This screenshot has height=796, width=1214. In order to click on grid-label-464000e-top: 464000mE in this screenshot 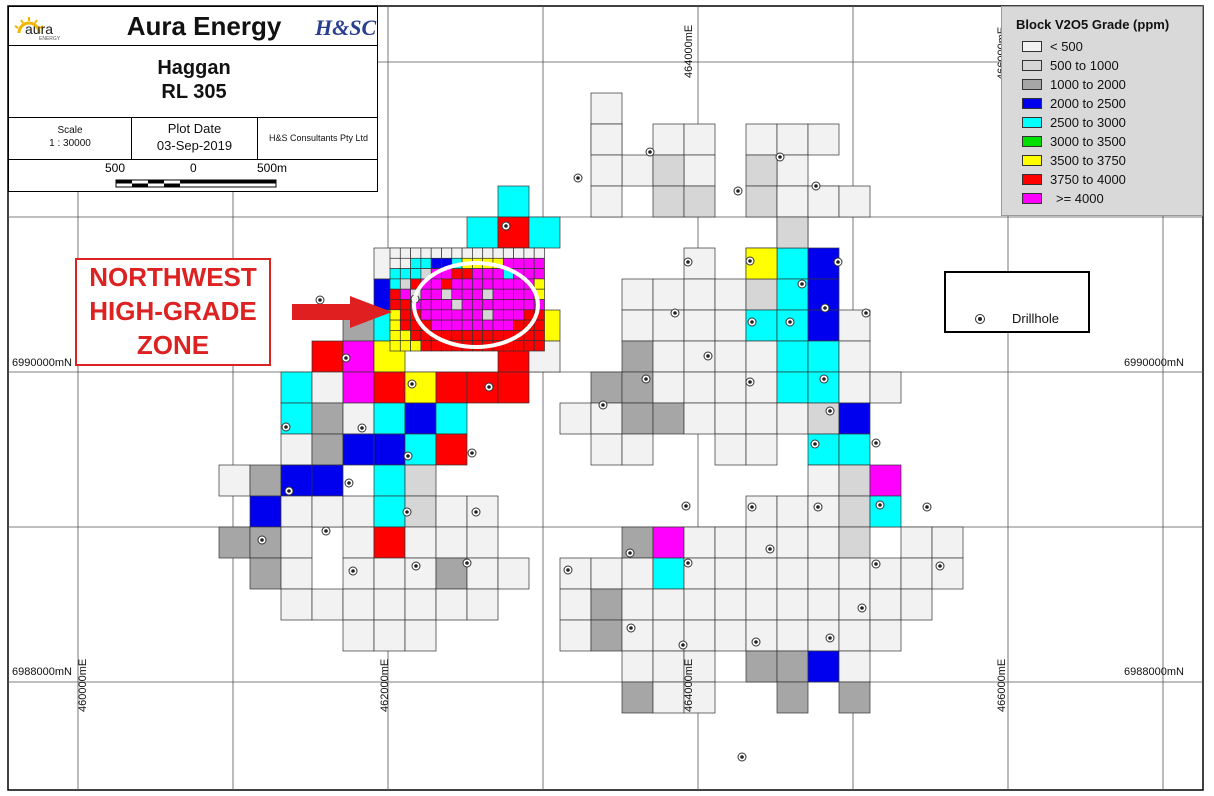, I will do `click(689, 51)`.